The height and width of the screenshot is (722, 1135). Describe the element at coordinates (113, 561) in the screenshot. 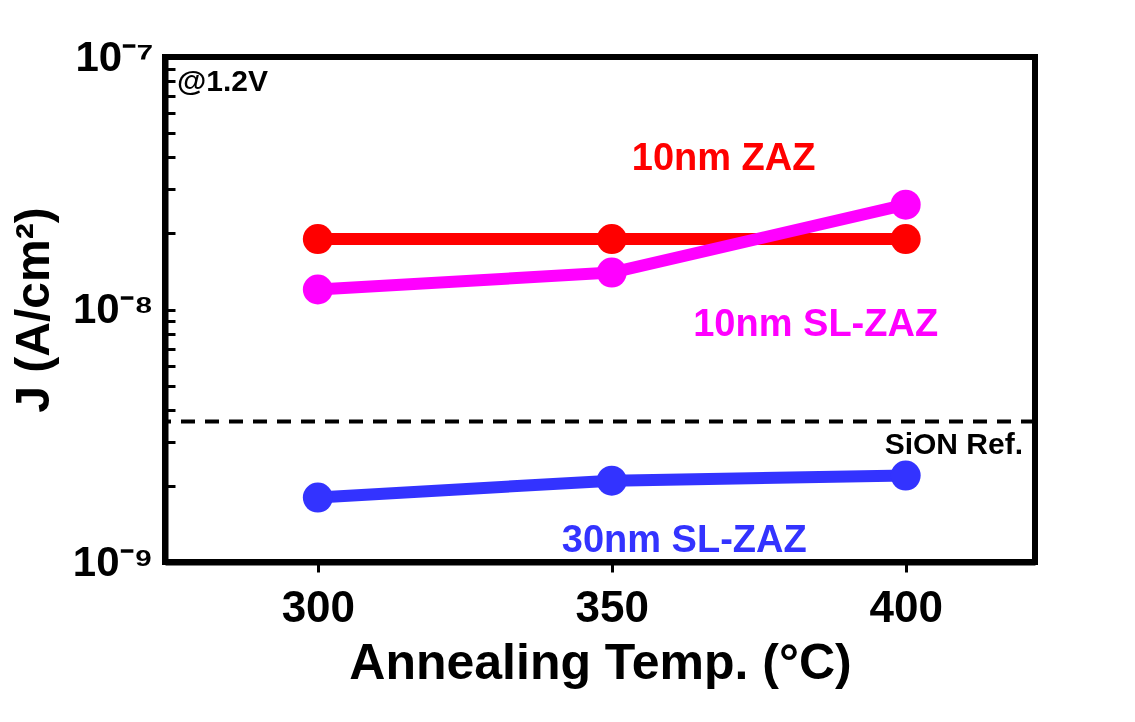

I see `y-tick-label: 10⁻⁹` at that location.